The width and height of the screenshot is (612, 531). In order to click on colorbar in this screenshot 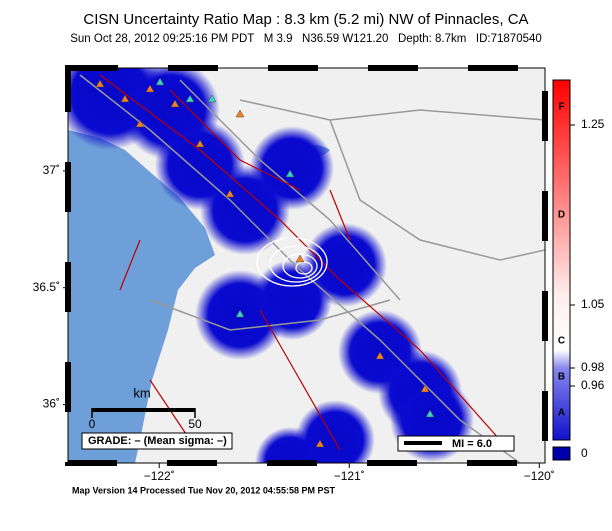, I will do `click(561, 260)`.